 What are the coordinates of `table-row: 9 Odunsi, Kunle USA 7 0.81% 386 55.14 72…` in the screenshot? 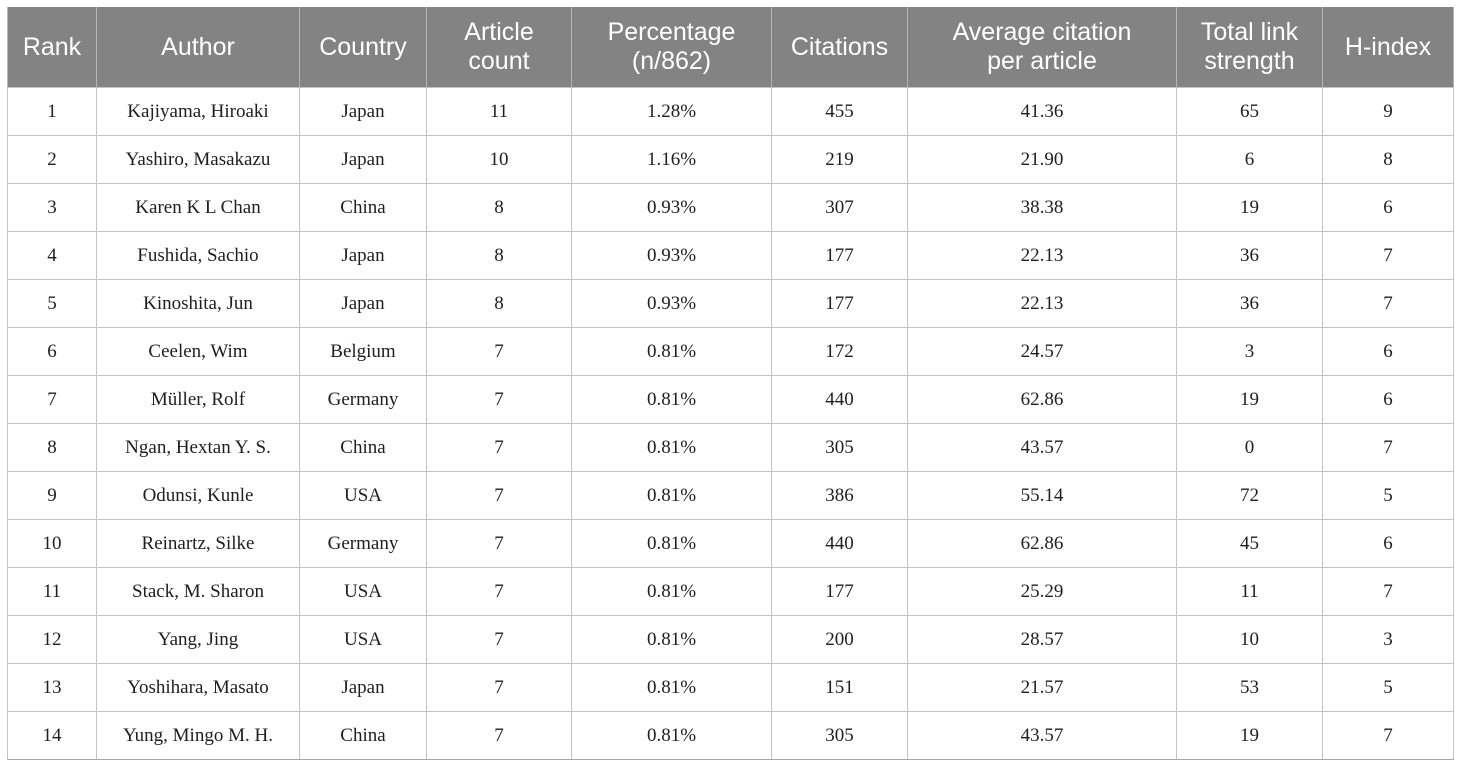 It's located at (730, 495).